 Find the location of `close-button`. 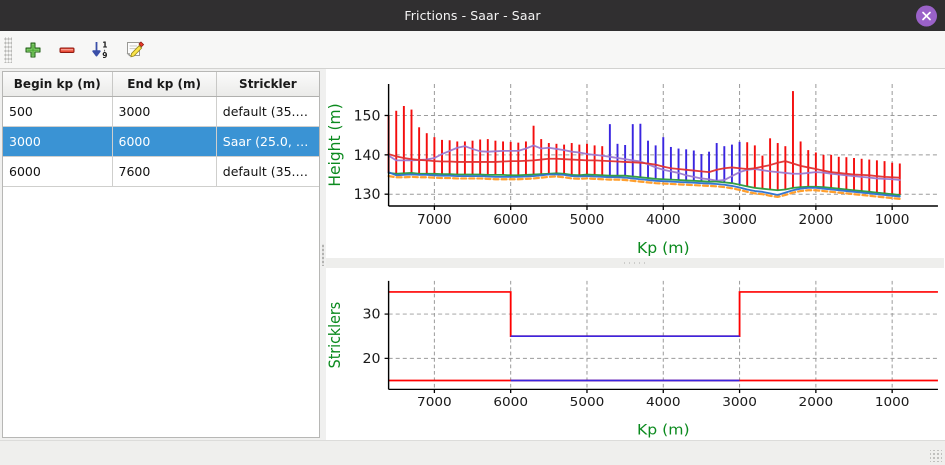

close-button is located at coordinates (926, 15).